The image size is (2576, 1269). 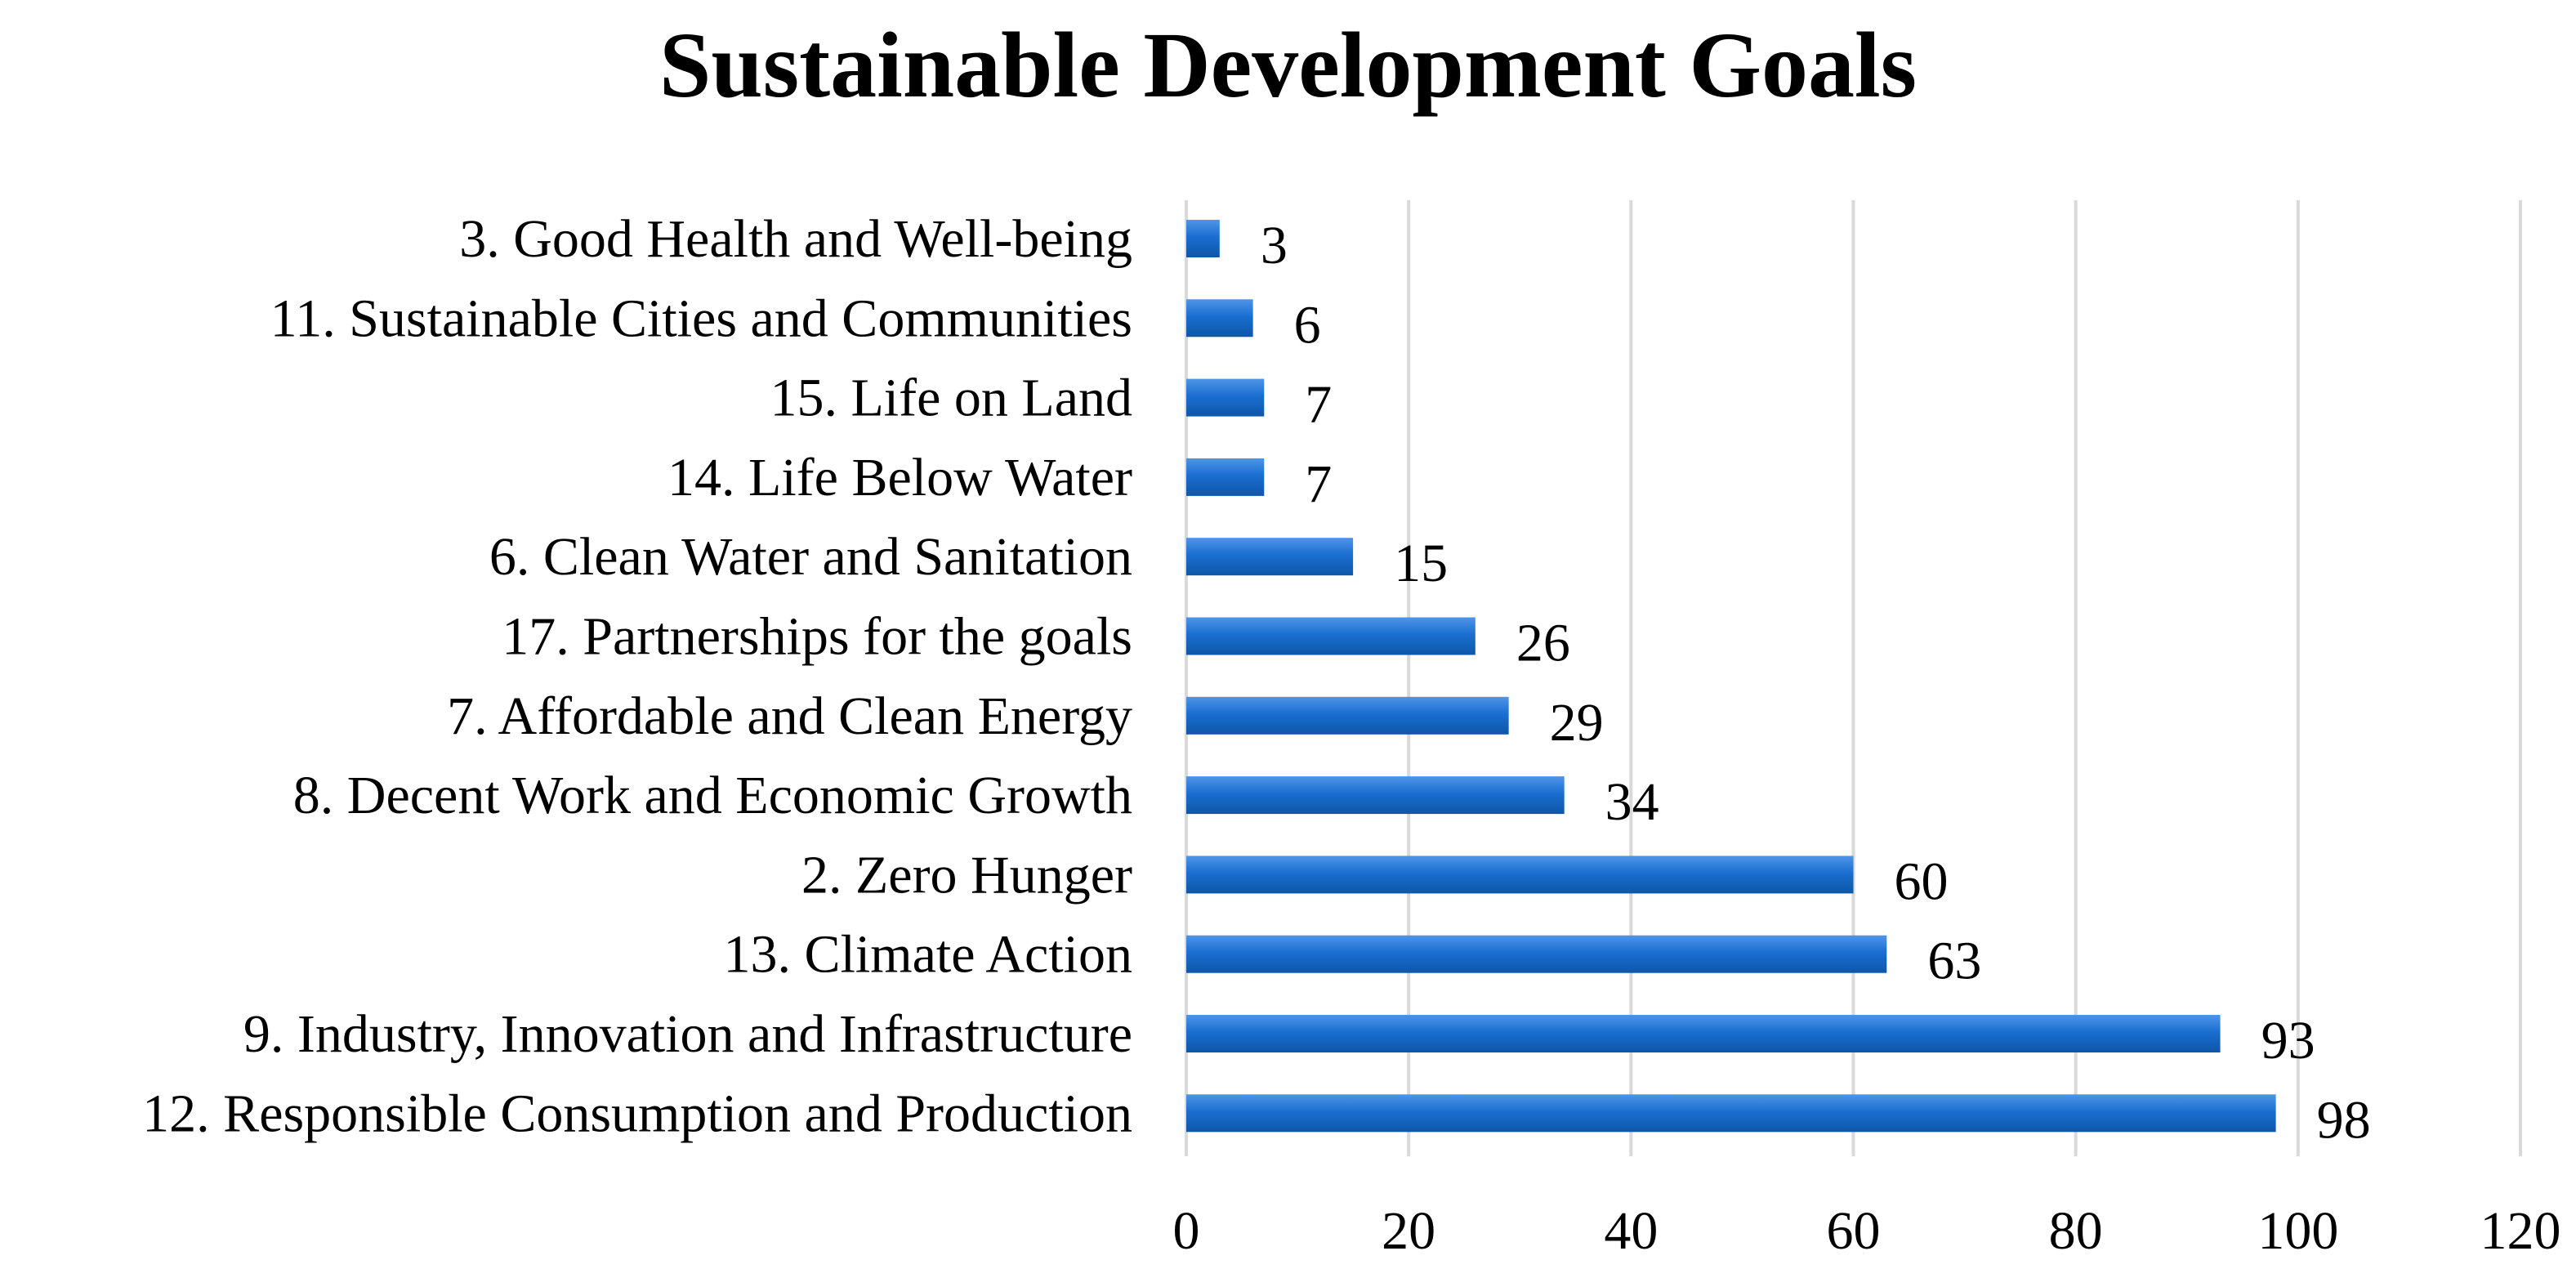 What do you see at coordinates (1632, 802) in the screenshot?
I see `data-label-8: 34` at bounding box center [1632, 802].